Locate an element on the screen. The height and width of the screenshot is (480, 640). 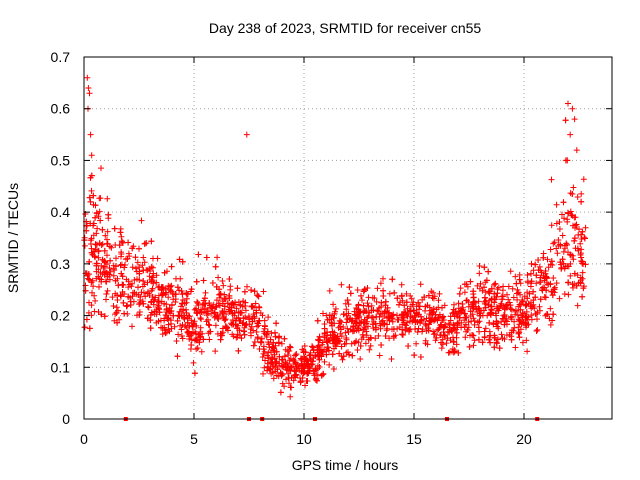
y-tick-label: 0.6 is located at coordinates (61, 109).